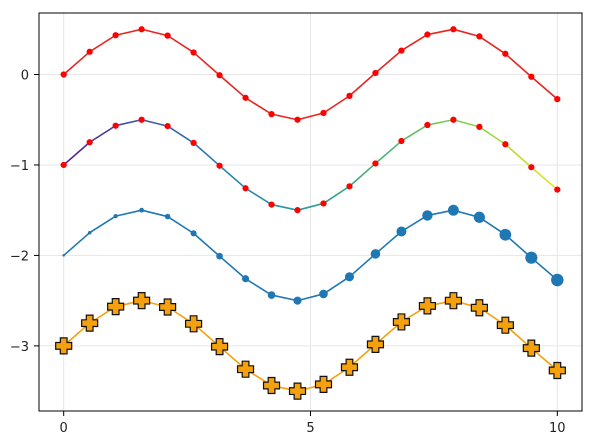 The width and height of the screenshot is (596, 446). What do you see at coordinates (19, 166) in the screenshot?
I see `y-tick-label: −1` at bounding box center [19, 166].